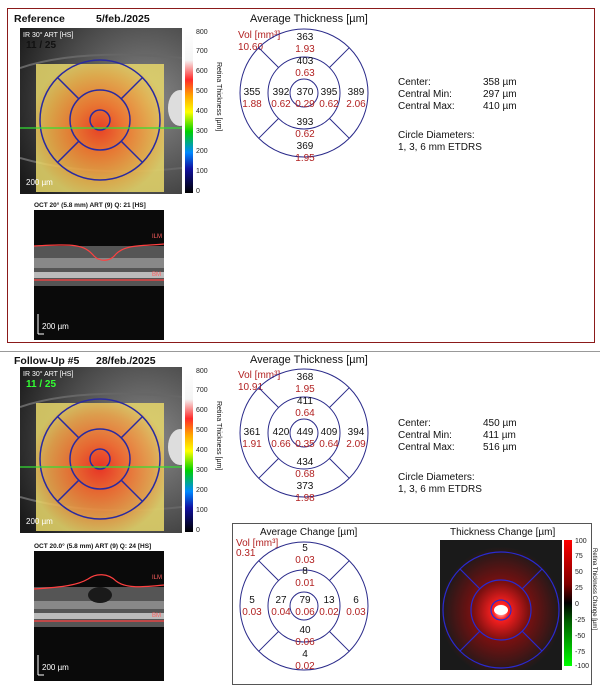 Image resolution: width=600 pixels, height=689 pixels. What do you see at coordinates (281, 98) in the screenshot?
I see `reference-inner-nas: 392 0.62` at bounding box center [281, 98].